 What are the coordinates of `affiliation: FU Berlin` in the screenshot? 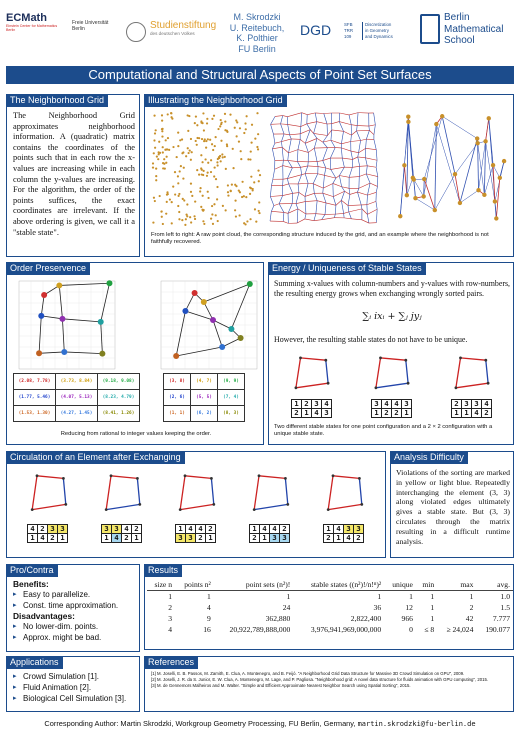 It's located at (257, 48).